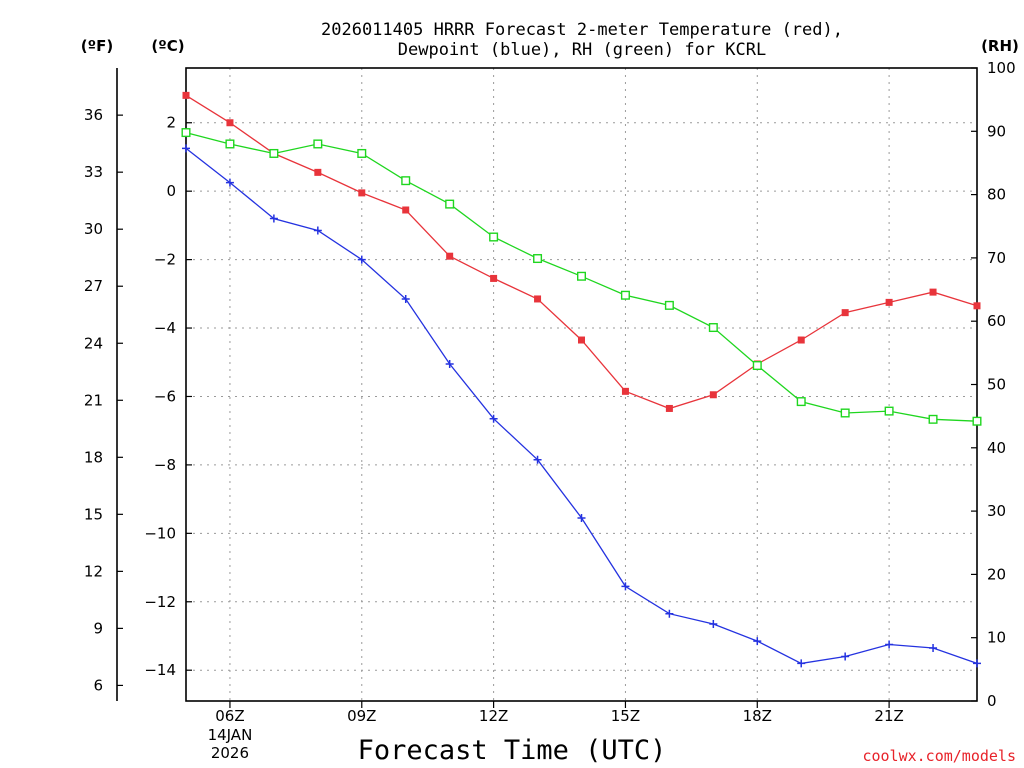  I want to click on celsius-tick-label: −12, so click(160, 602).